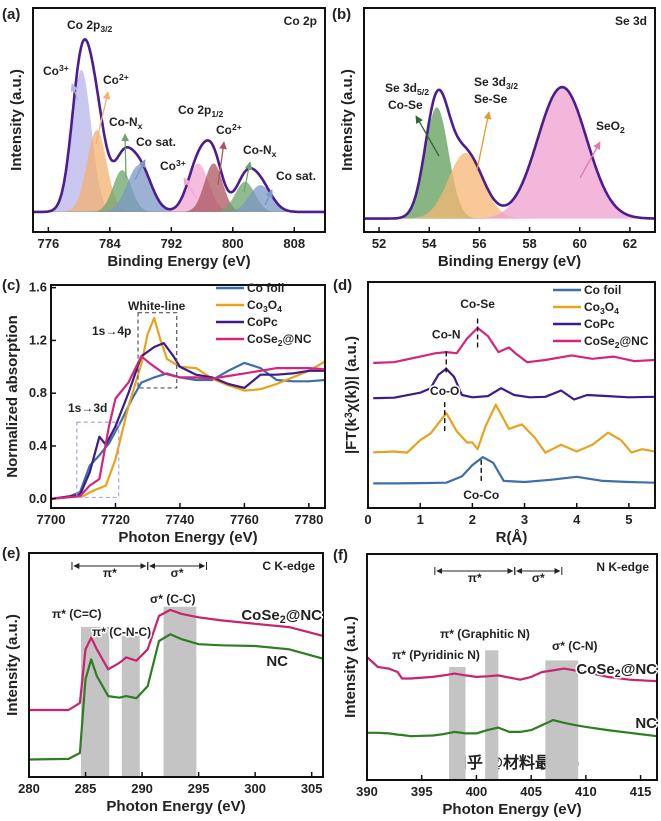 Image resolution: width=661 pixels, height=821 pixels. I want to click on peak-annotation: Se 3d3/2, so click(496, 83).